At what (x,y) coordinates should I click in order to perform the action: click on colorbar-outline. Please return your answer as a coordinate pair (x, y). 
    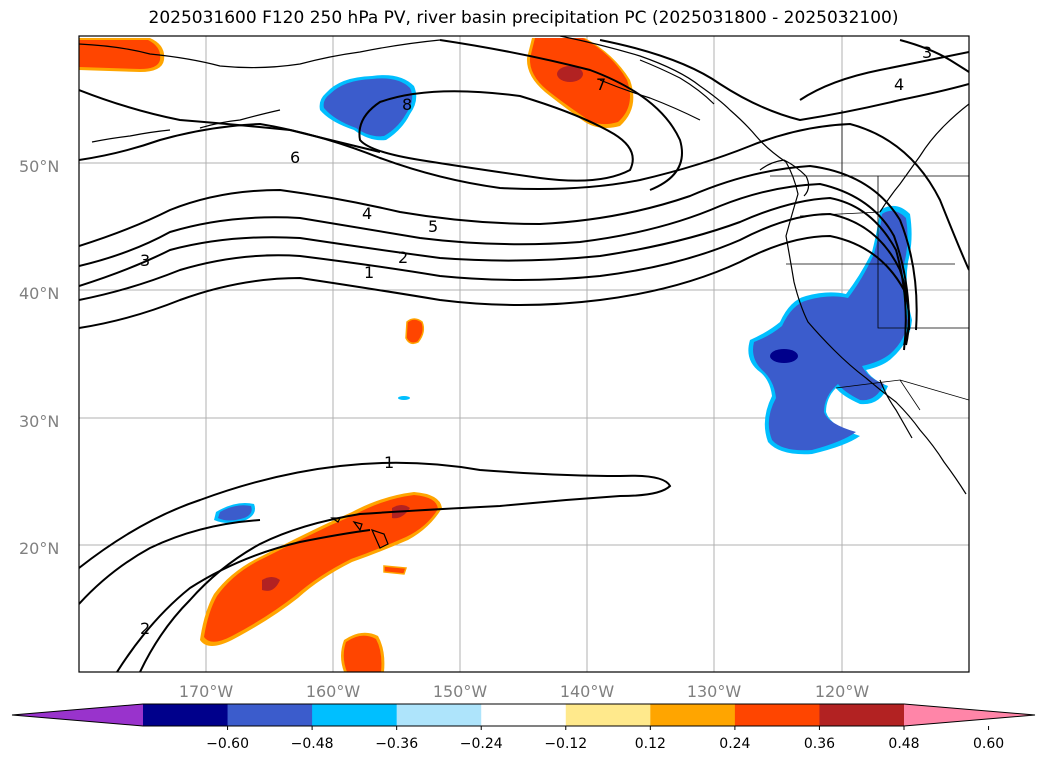
    Looking at the image, I should click on (523, 715).